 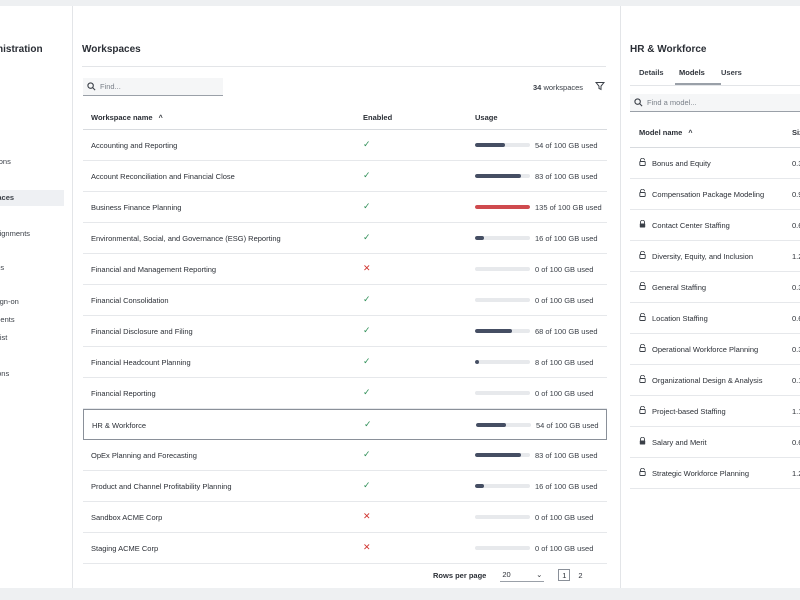 I want to click on sidebar-item: Branding, so click(x=32, y=128).